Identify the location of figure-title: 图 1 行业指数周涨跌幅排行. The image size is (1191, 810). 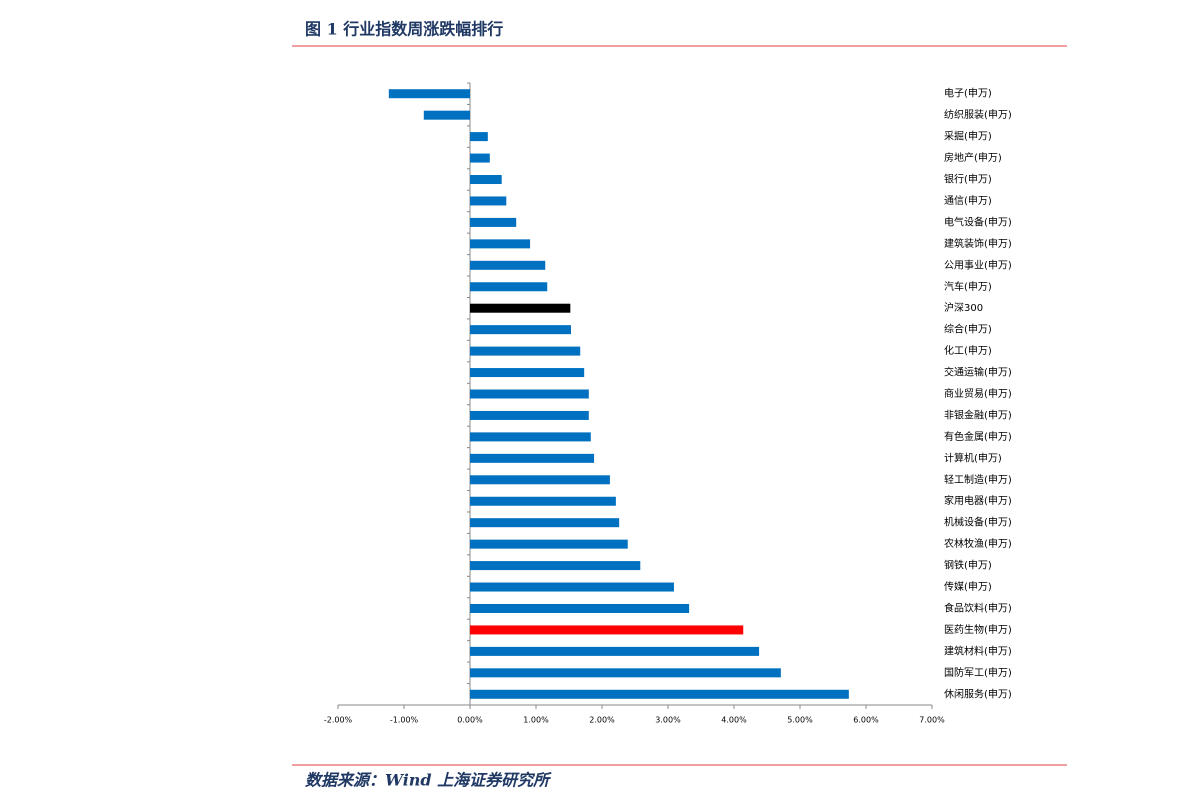
(404, 29).